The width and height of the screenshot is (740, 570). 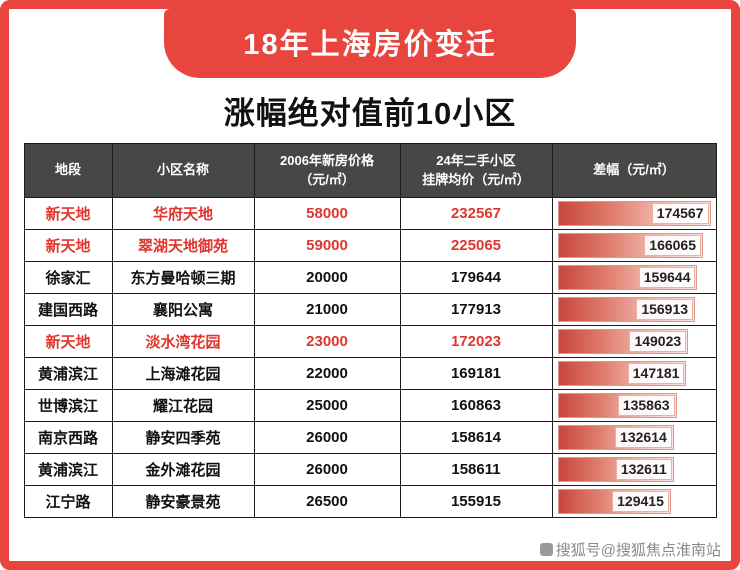 I want to click on community-cell: 静安豪景苑, so click(x=183, y=501).